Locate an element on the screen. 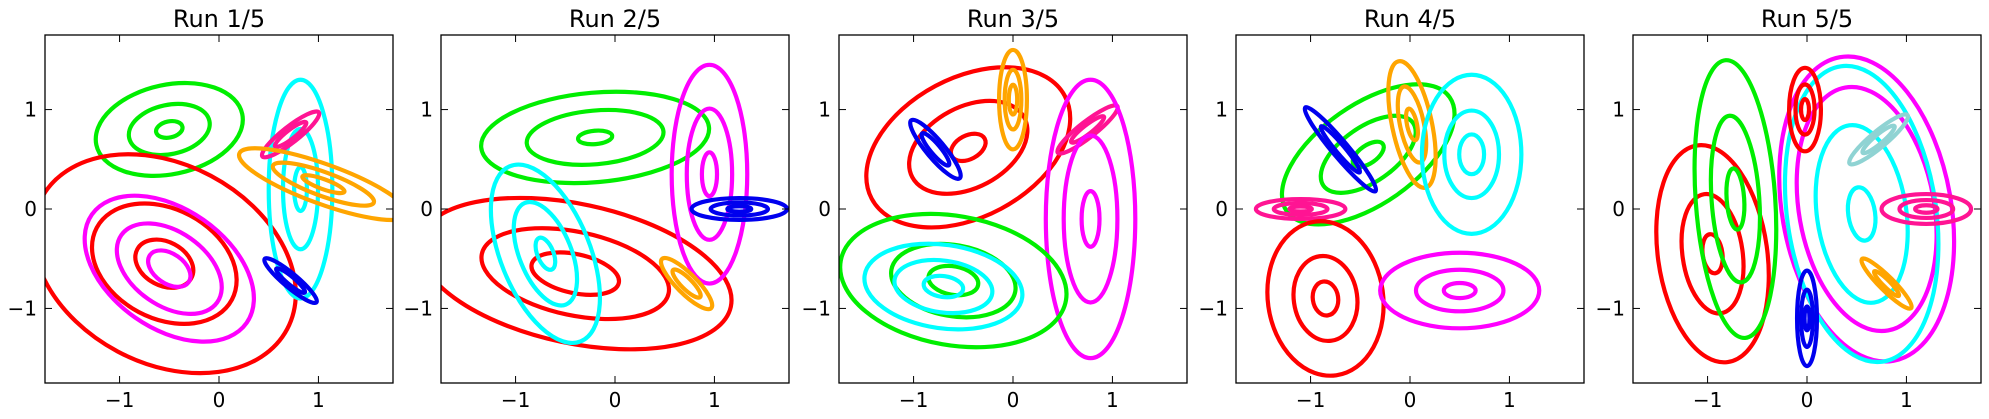  chart-title: Run 2/5 is located at coordinates (615, 19).